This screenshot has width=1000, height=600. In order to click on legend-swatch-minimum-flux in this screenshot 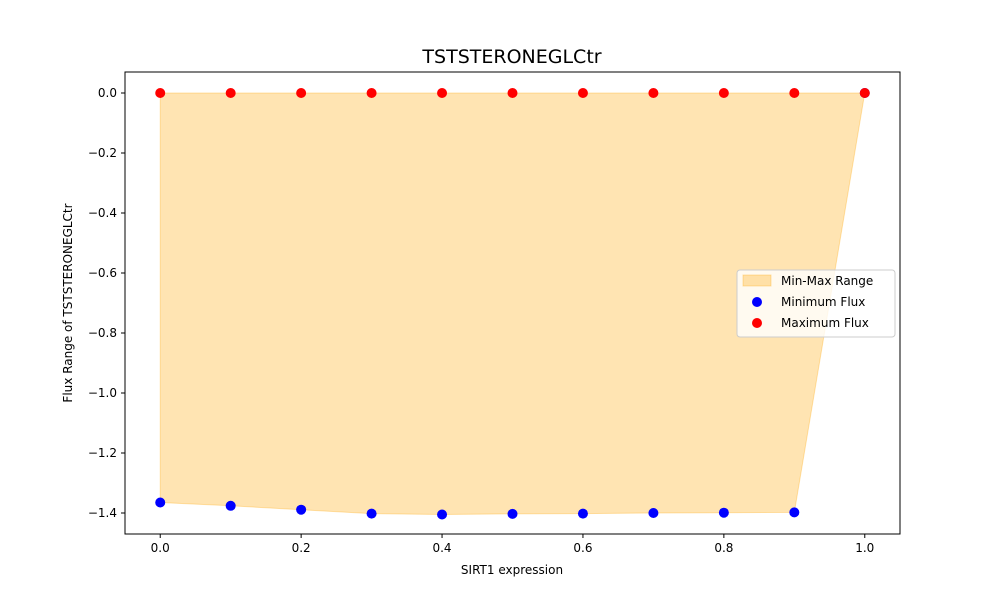, I will do `click(757, 302)`.